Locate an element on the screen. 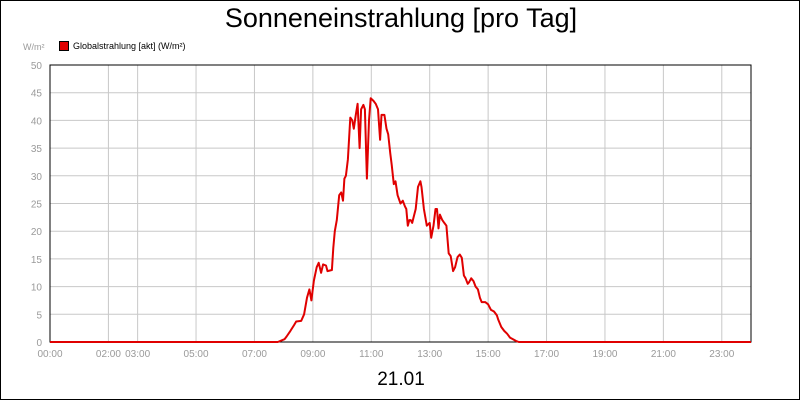 The width and height of the screenshot is (800, 400). y-tick-label: 0 is located at coordinates (39, 343).